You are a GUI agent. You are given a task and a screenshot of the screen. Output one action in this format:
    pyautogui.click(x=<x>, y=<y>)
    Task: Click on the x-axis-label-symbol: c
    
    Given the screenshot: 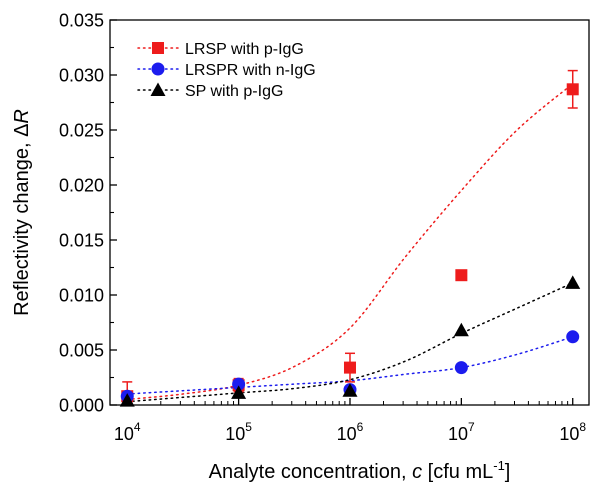 What is the action you would take?
    pyautogui.click(x=417, y=472)
    